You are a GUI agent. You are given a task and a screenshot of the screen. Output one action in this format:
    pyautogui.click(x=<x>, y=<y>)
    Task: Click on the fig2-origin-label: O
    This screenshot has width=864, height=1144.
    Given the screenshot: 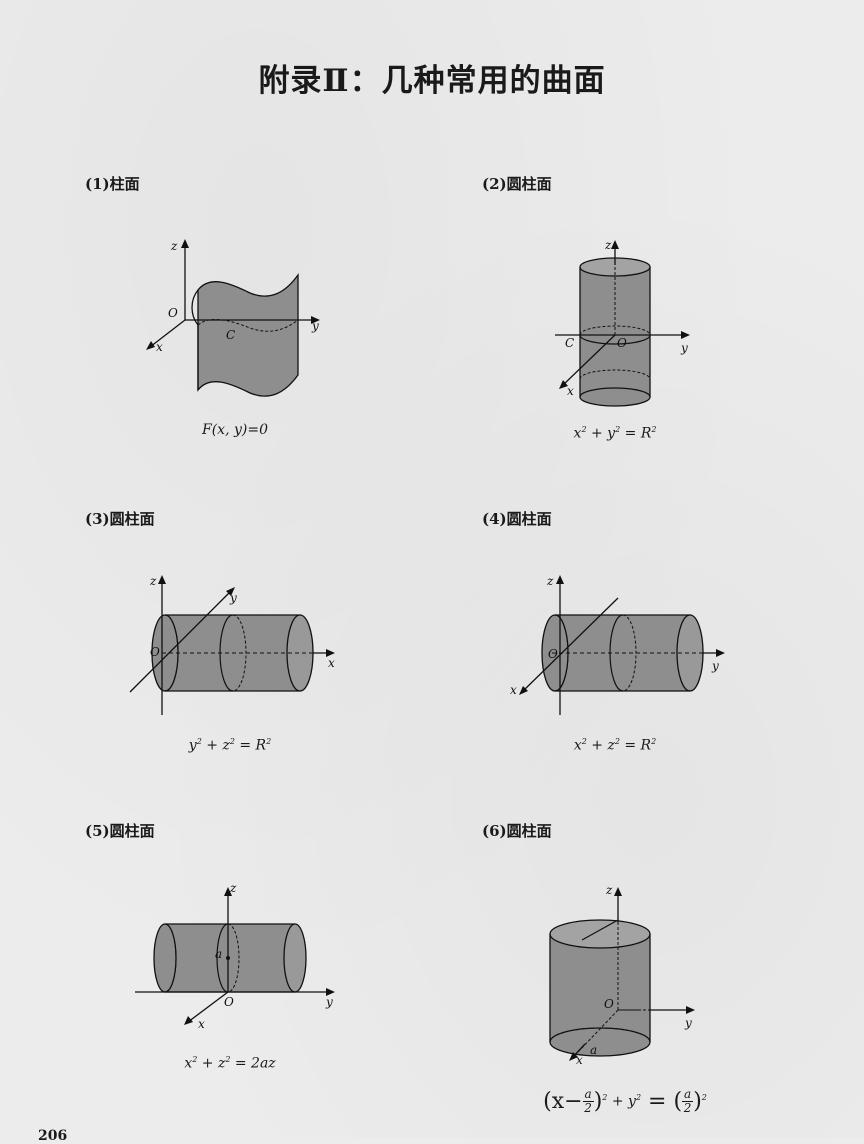 What is the action you would take?
    pyautogui.click(x=622, y=343)
    